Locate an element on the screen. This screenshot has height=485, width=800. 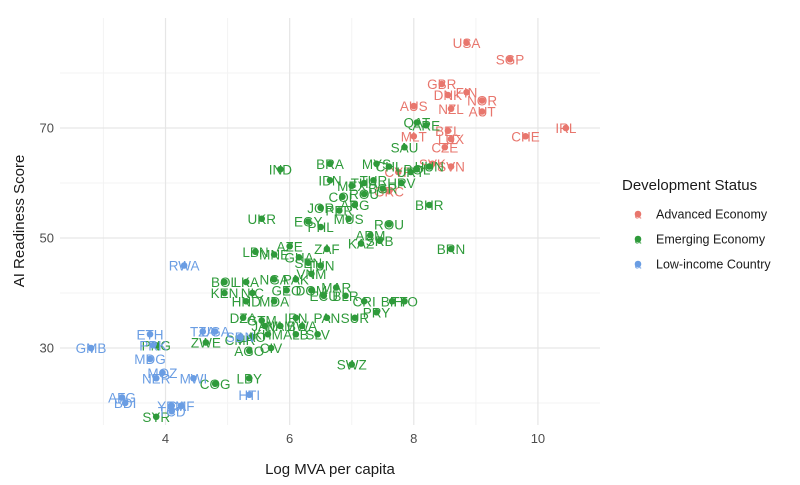
legend-title: Development Status is located at coordinates (689, 185).